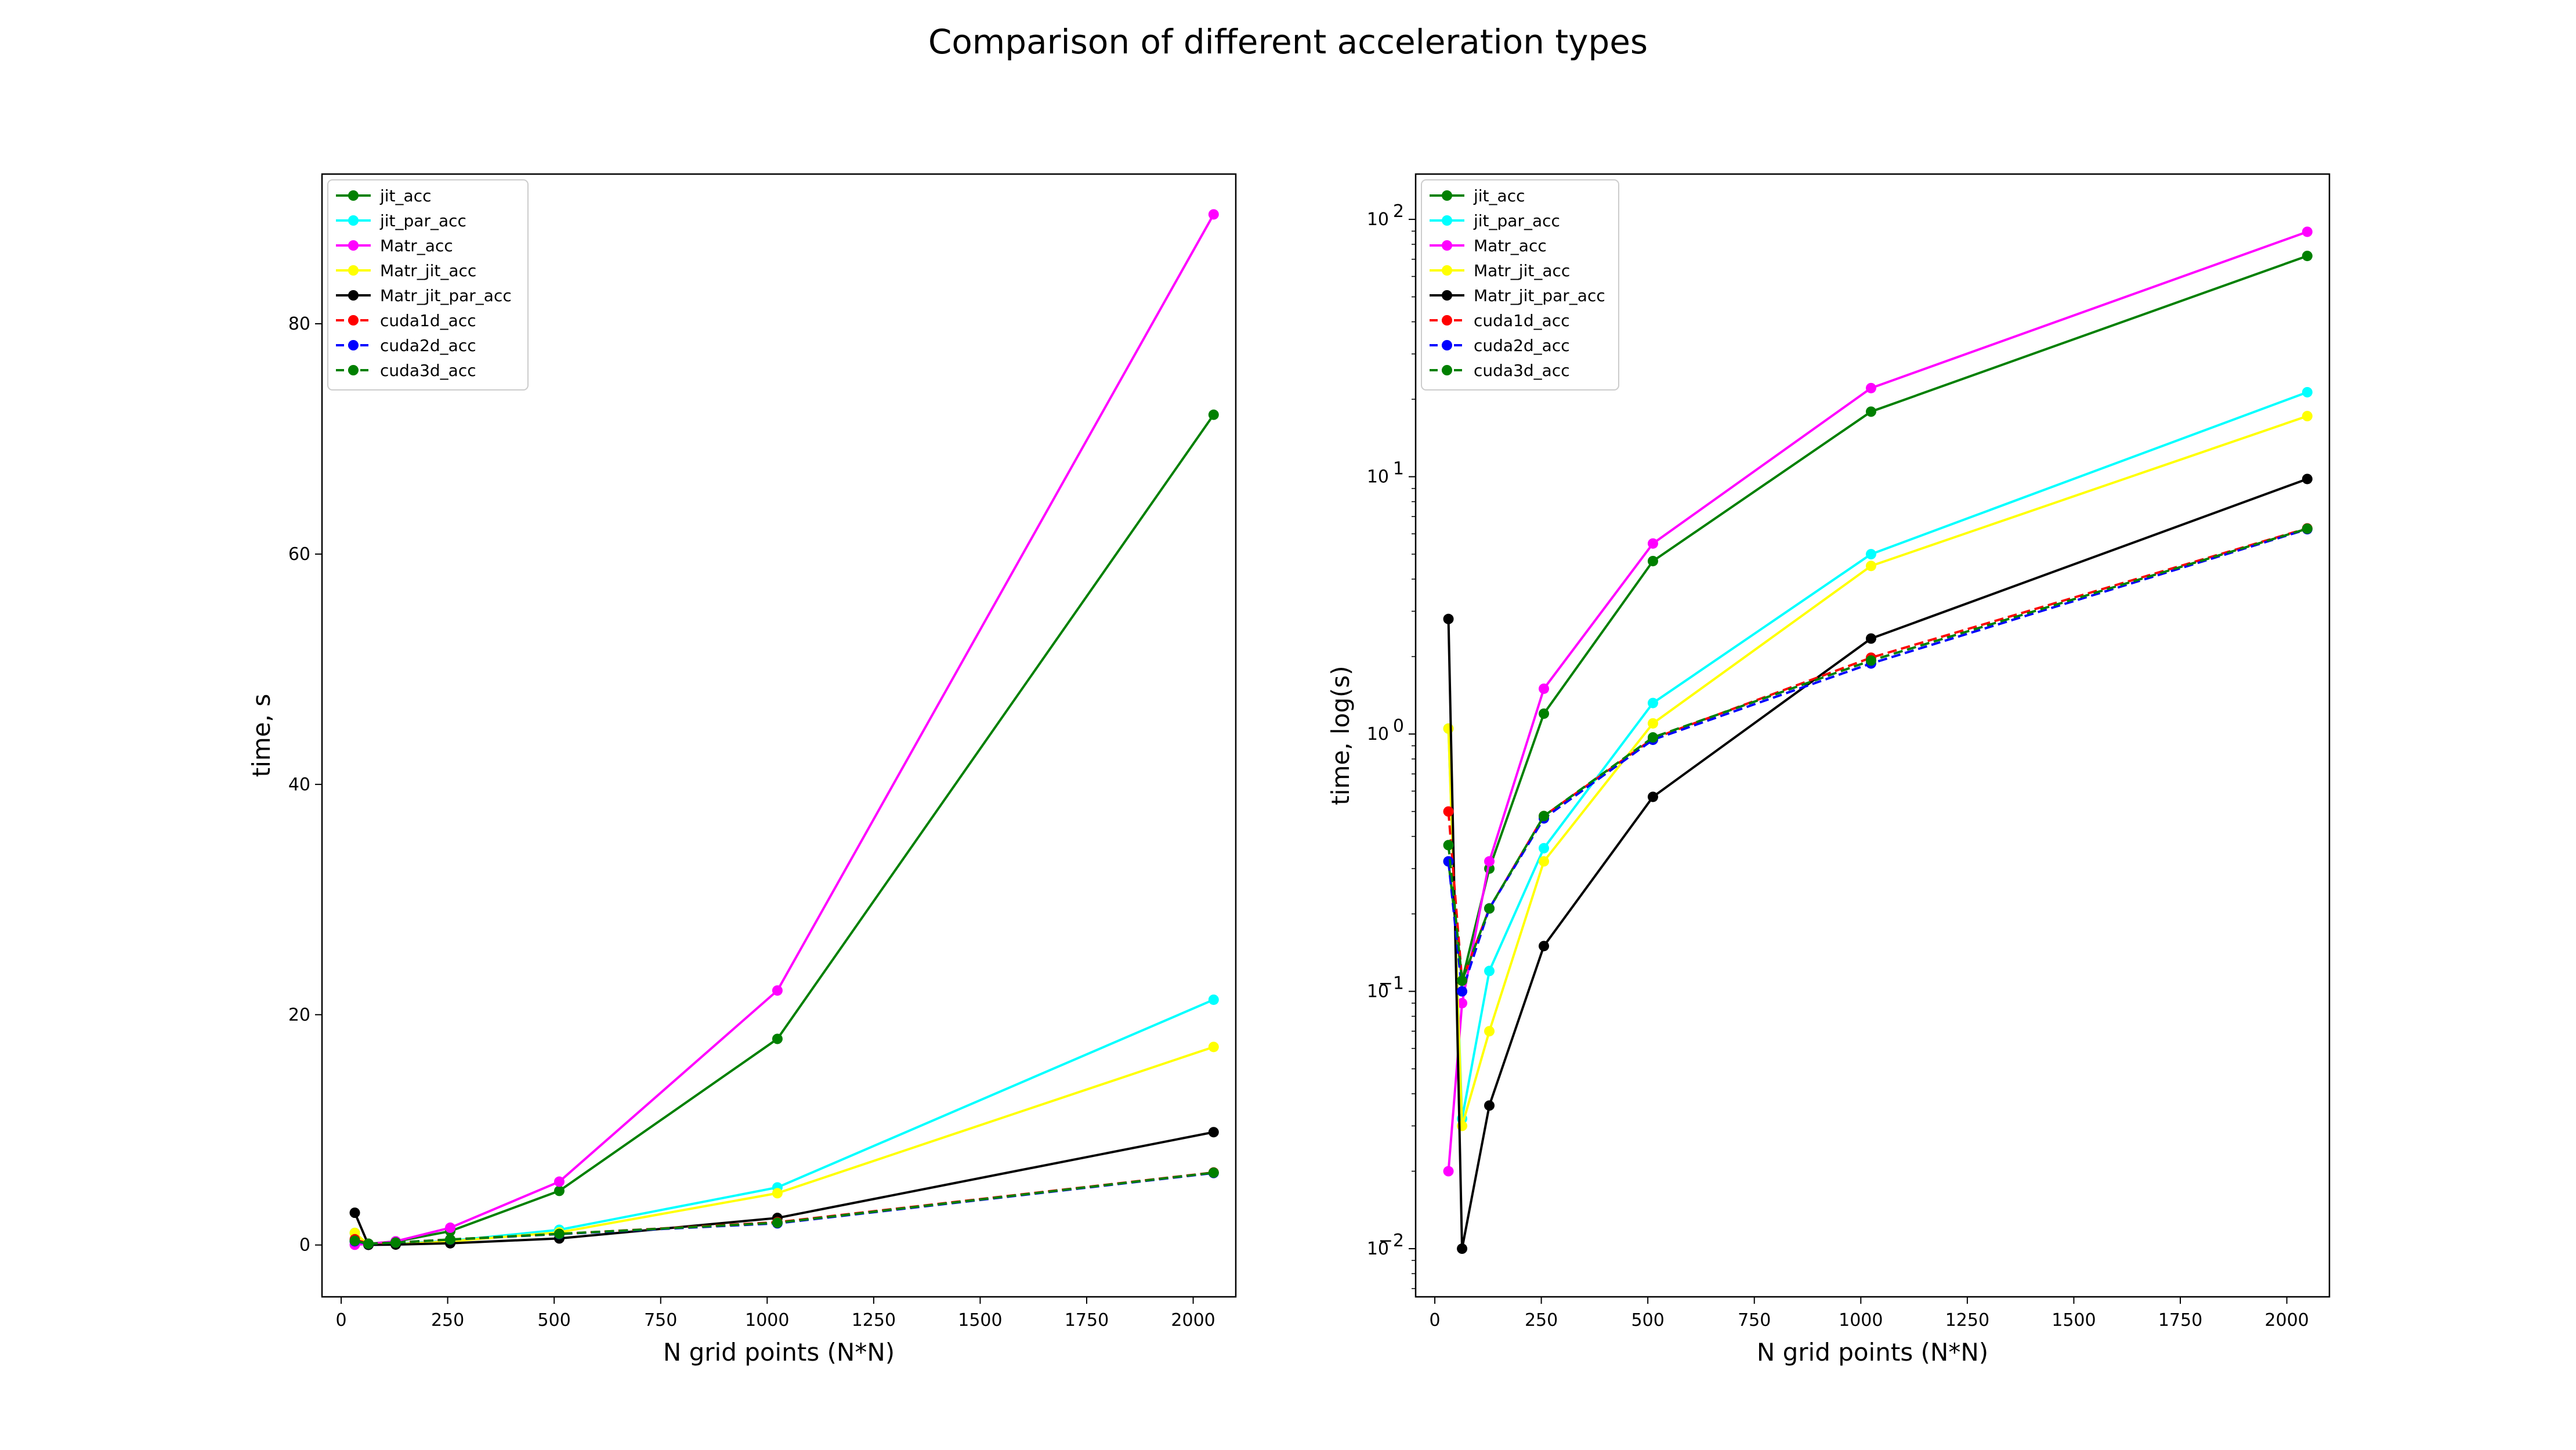  I want to click on legend-marker-cuda1d_acc, so click(1447, 321).